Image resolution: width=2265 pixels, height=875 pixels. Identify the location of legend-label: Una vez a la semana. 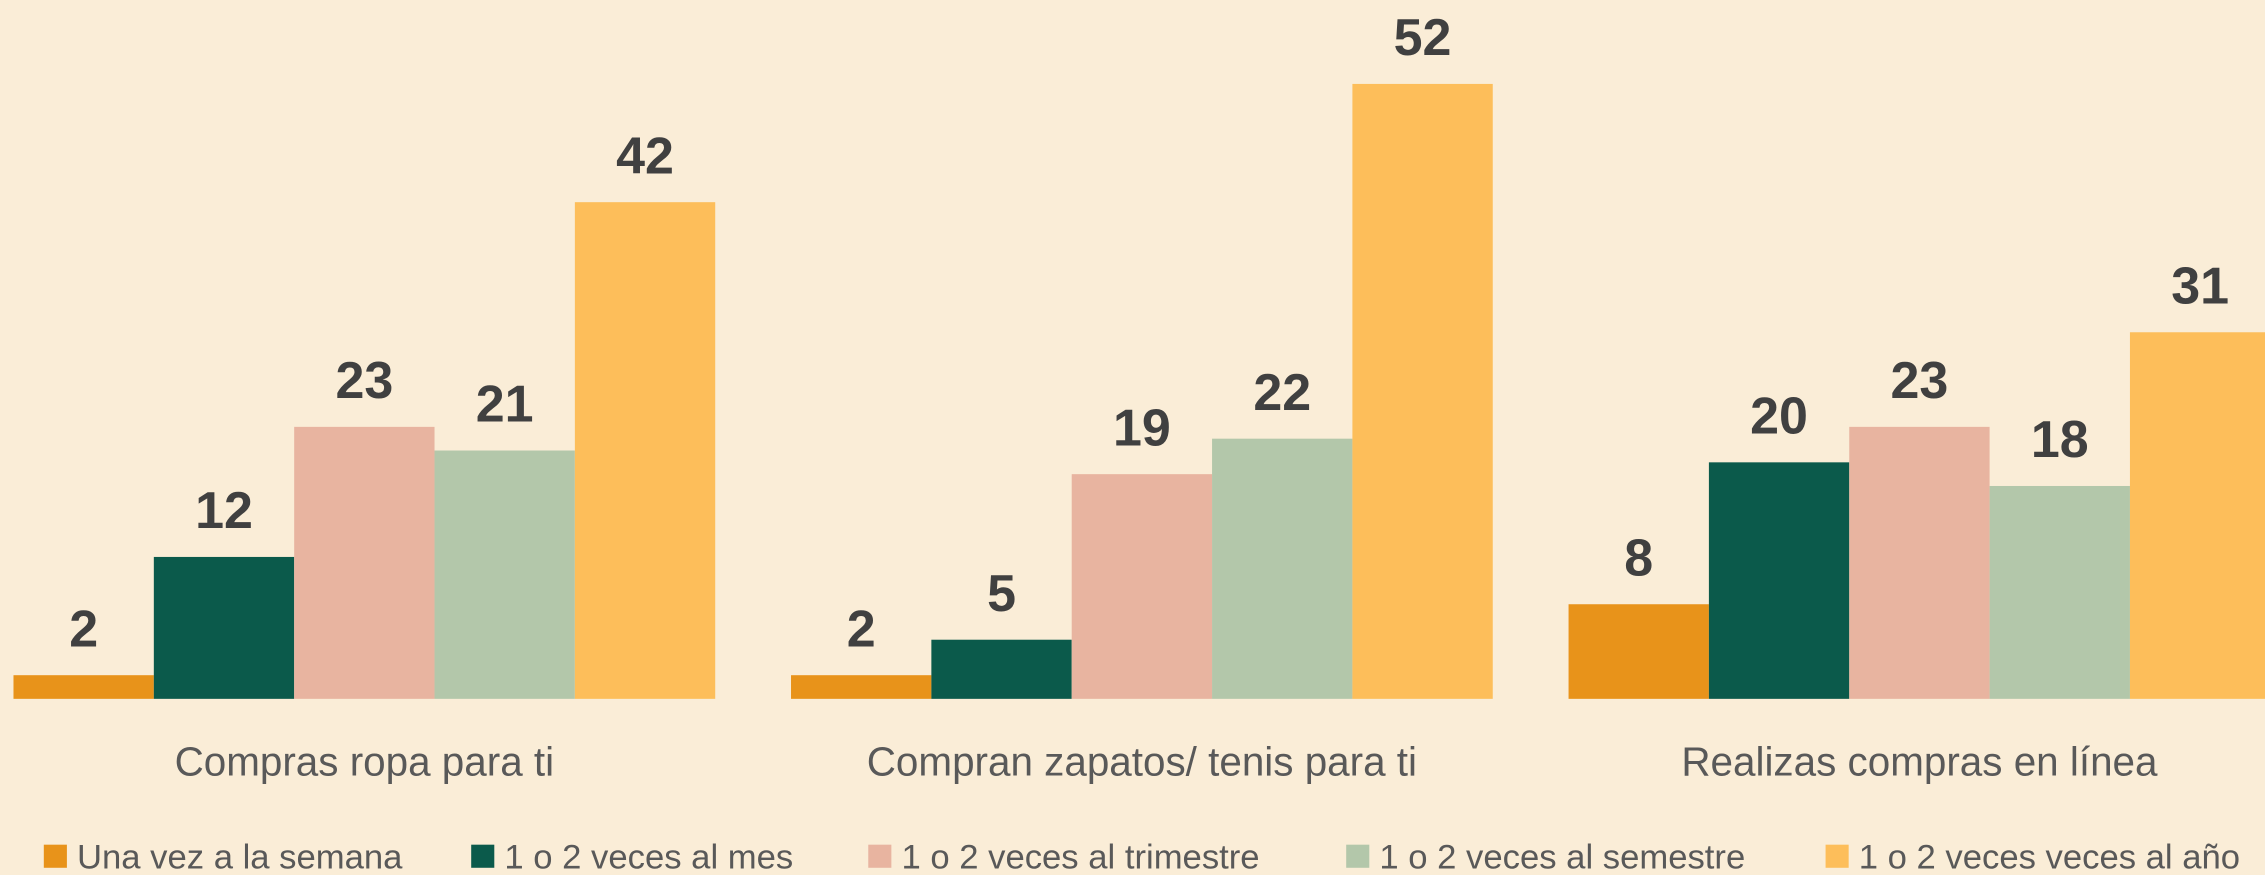
(240, 856).